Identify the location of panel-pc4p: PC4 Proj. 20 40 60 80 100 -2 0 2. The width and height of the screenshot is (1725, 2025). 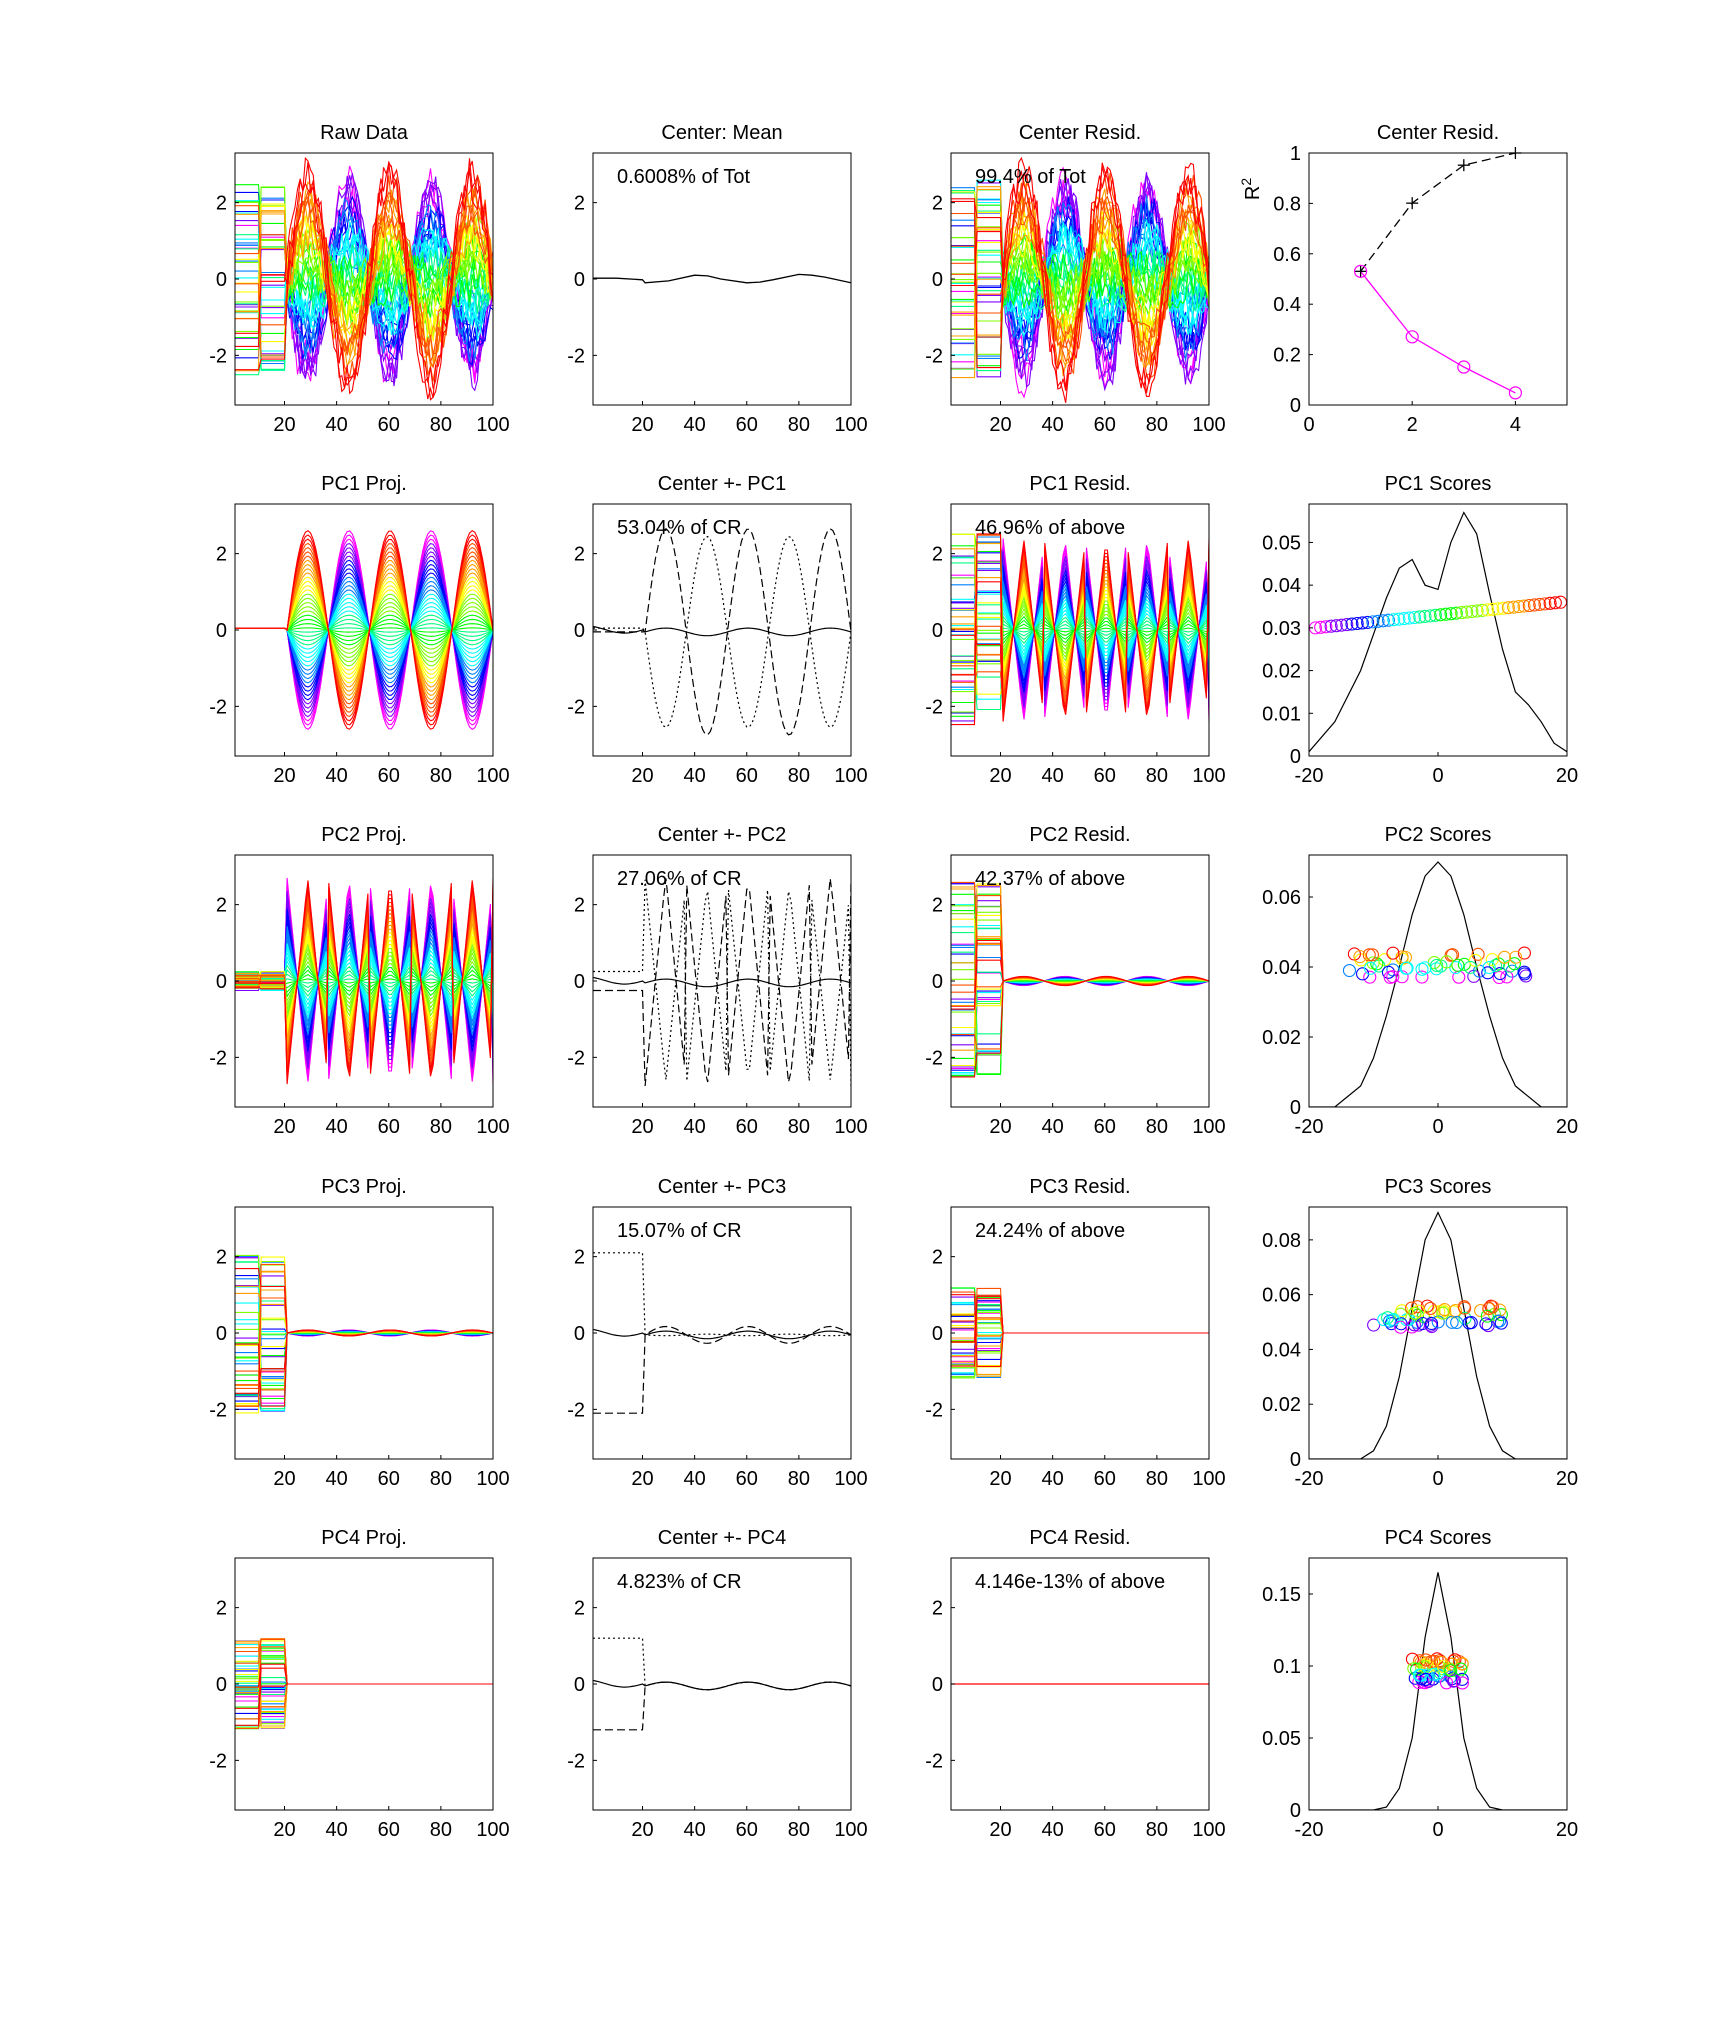
(359, 1684).